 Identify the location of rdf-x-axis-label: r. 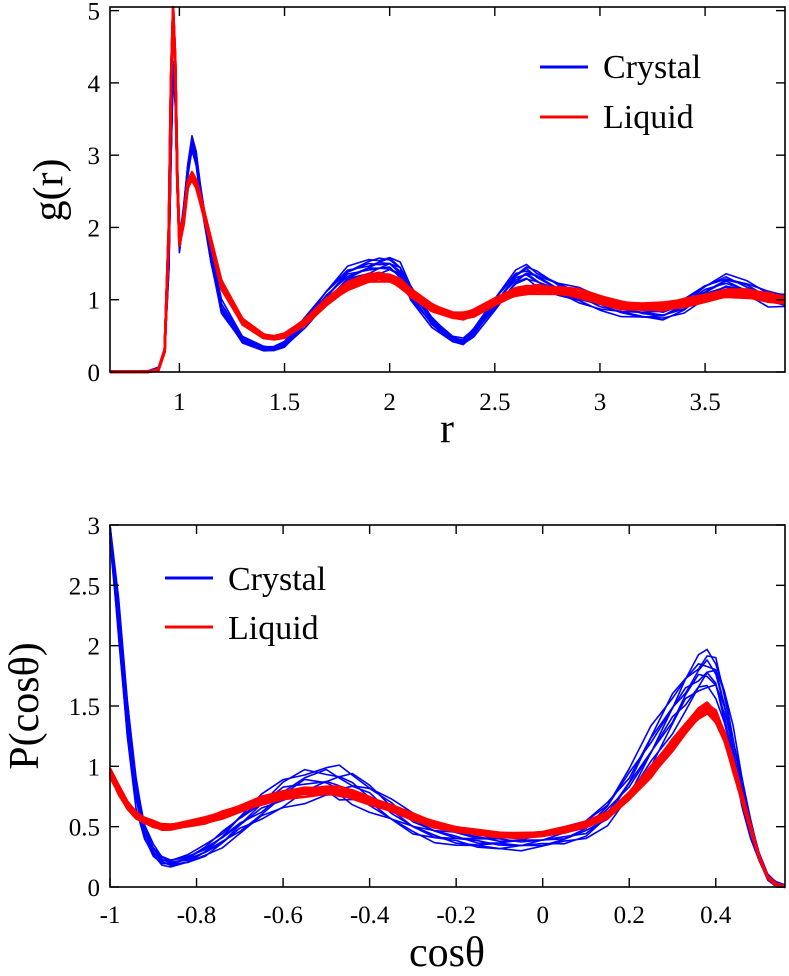
(447, 429).